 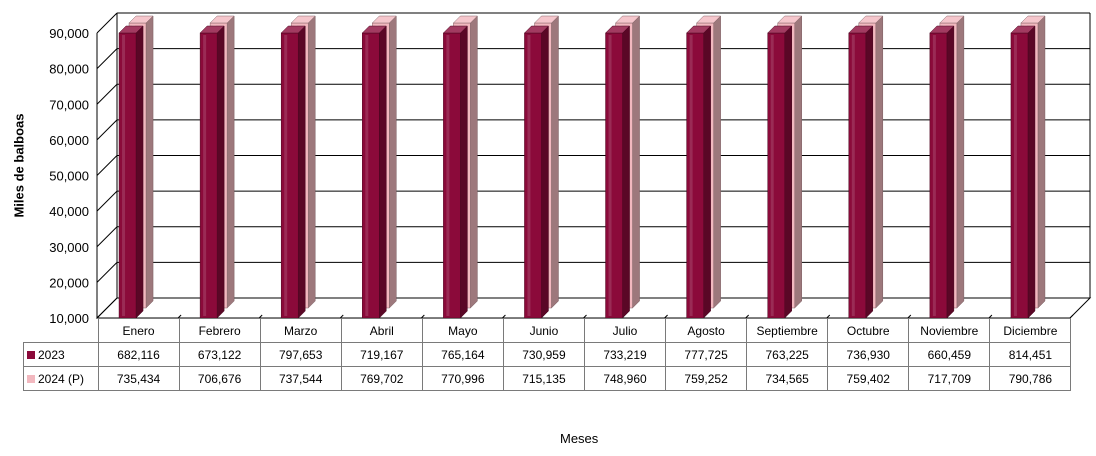 What do you see at coordinates (455, 172) in the screenshot?
I see `bar-2023-mayo` at bounding box center [455, 172].